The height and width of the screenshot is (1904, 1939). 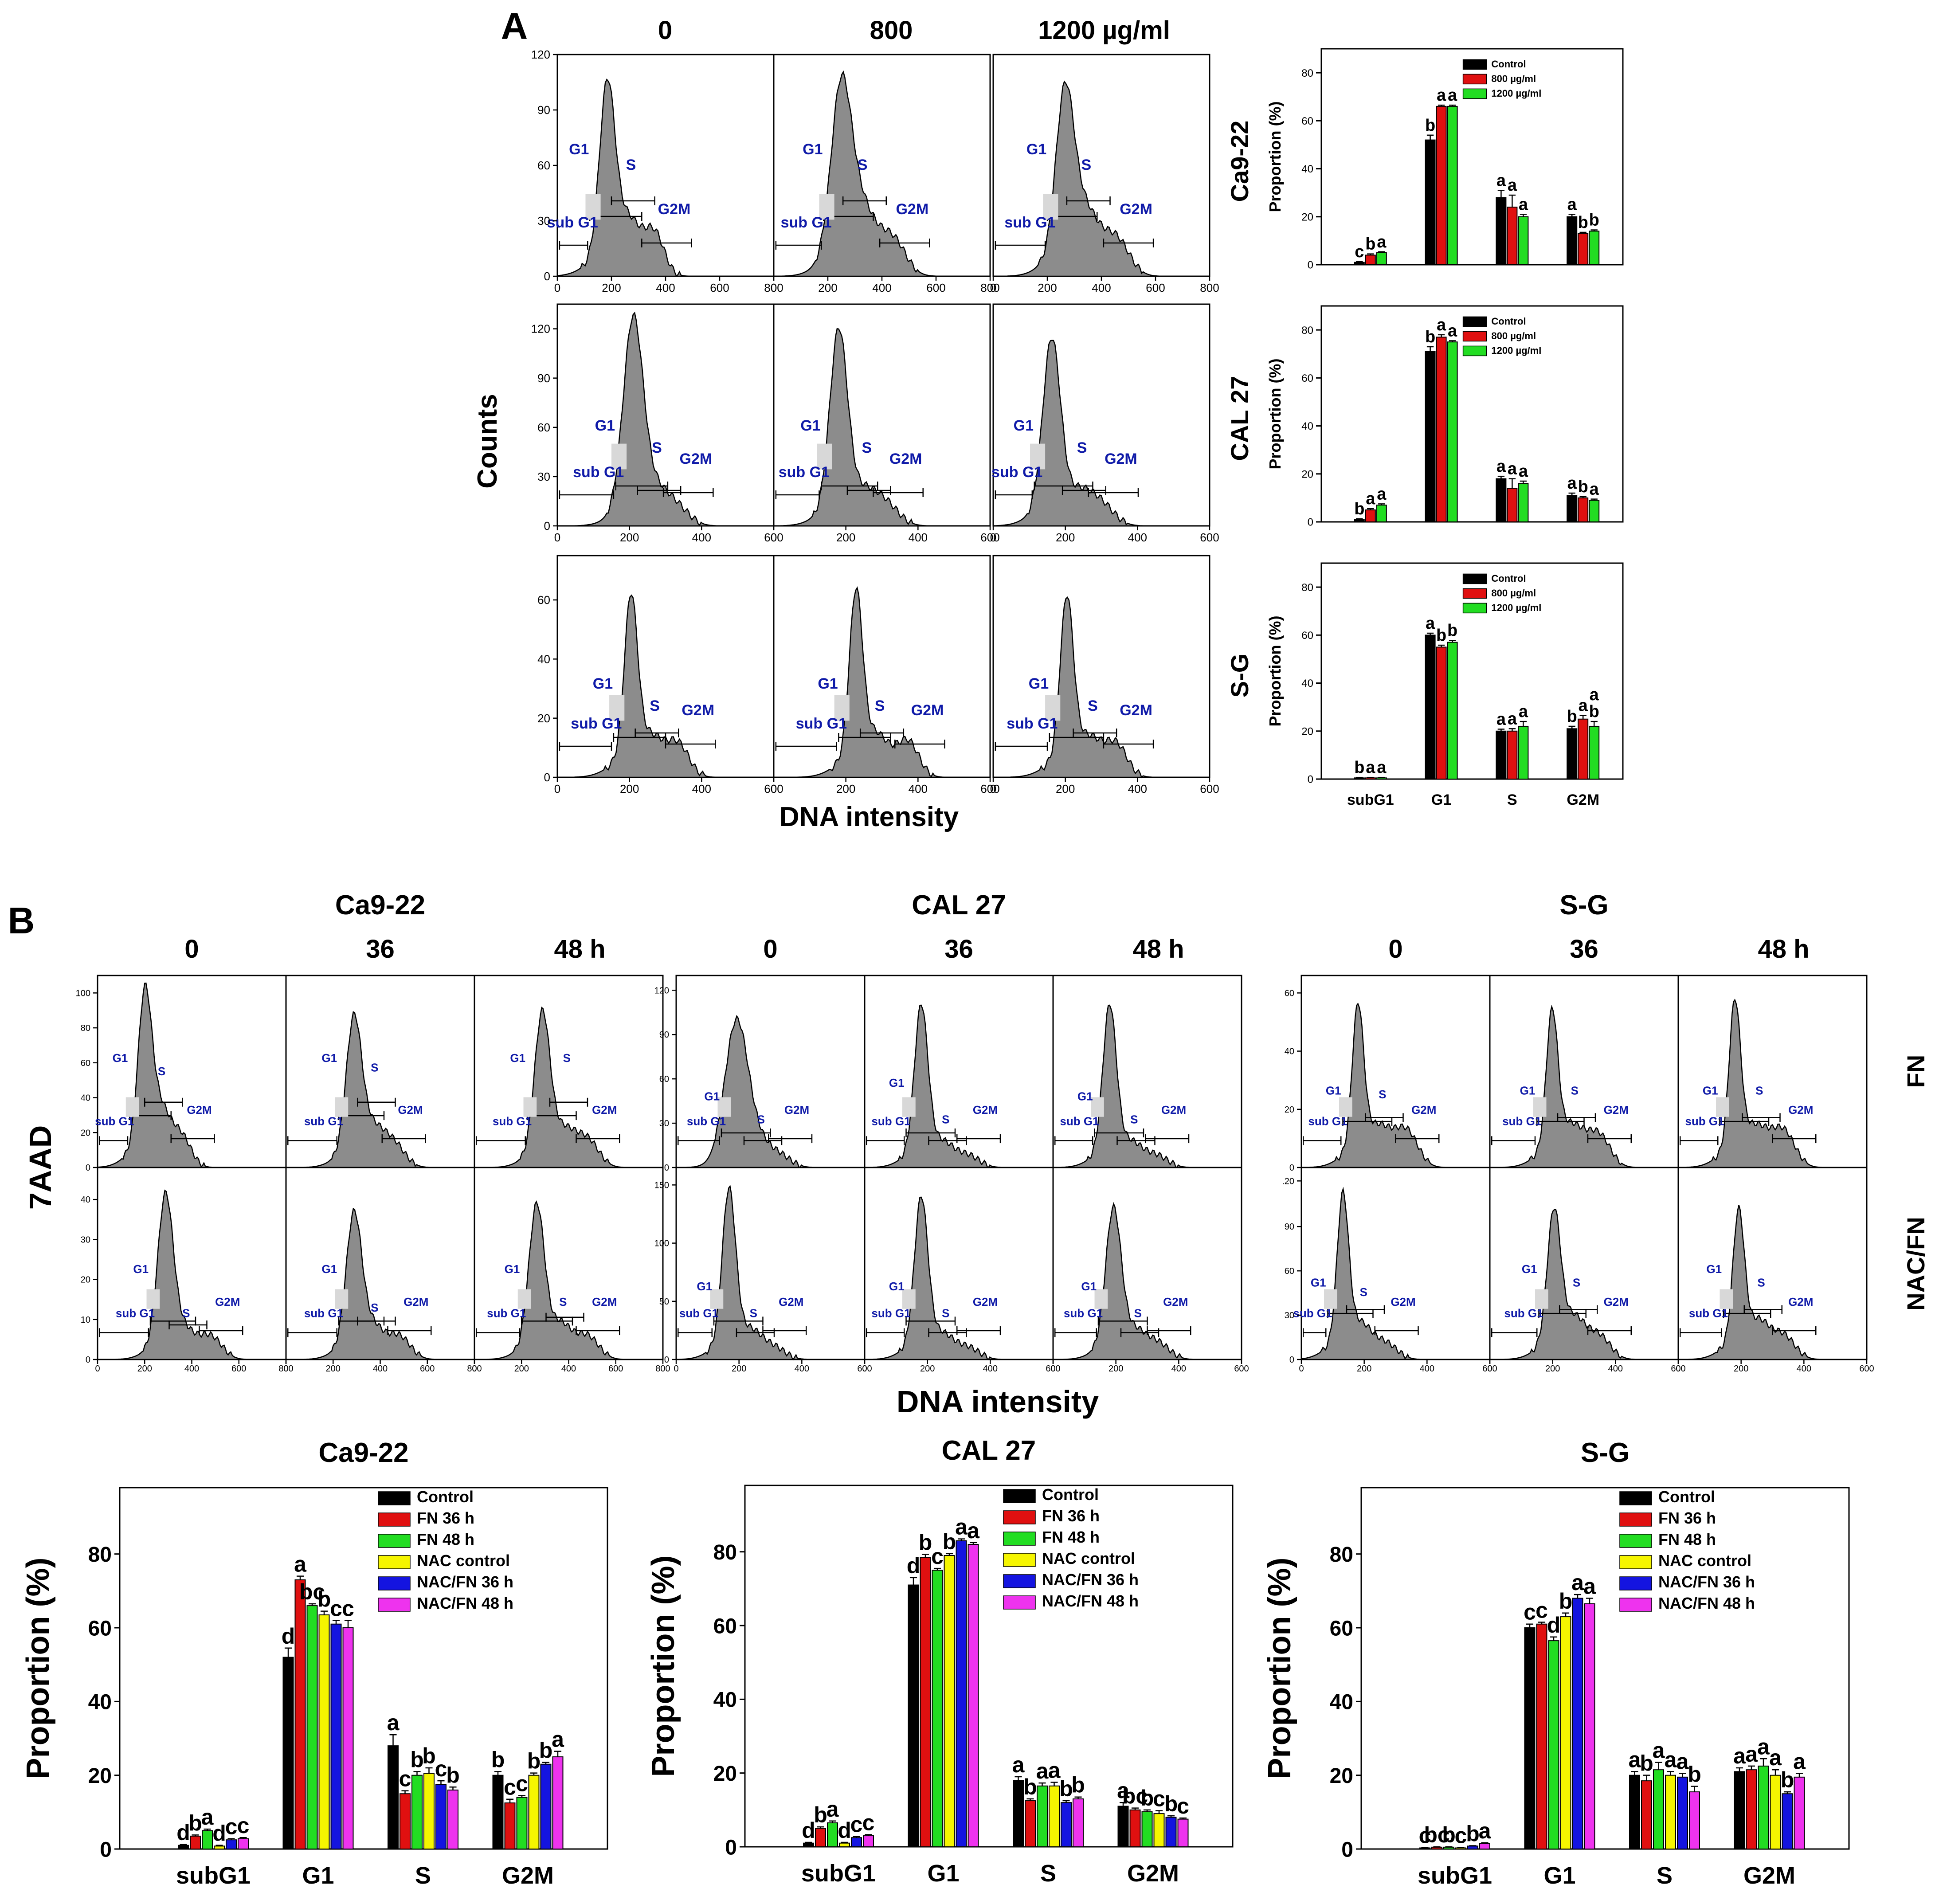 What do you see at coordinates (1307, 331) in the screenshot?
I see `y-tick-label: 80` at bounding box center [1307, 331].